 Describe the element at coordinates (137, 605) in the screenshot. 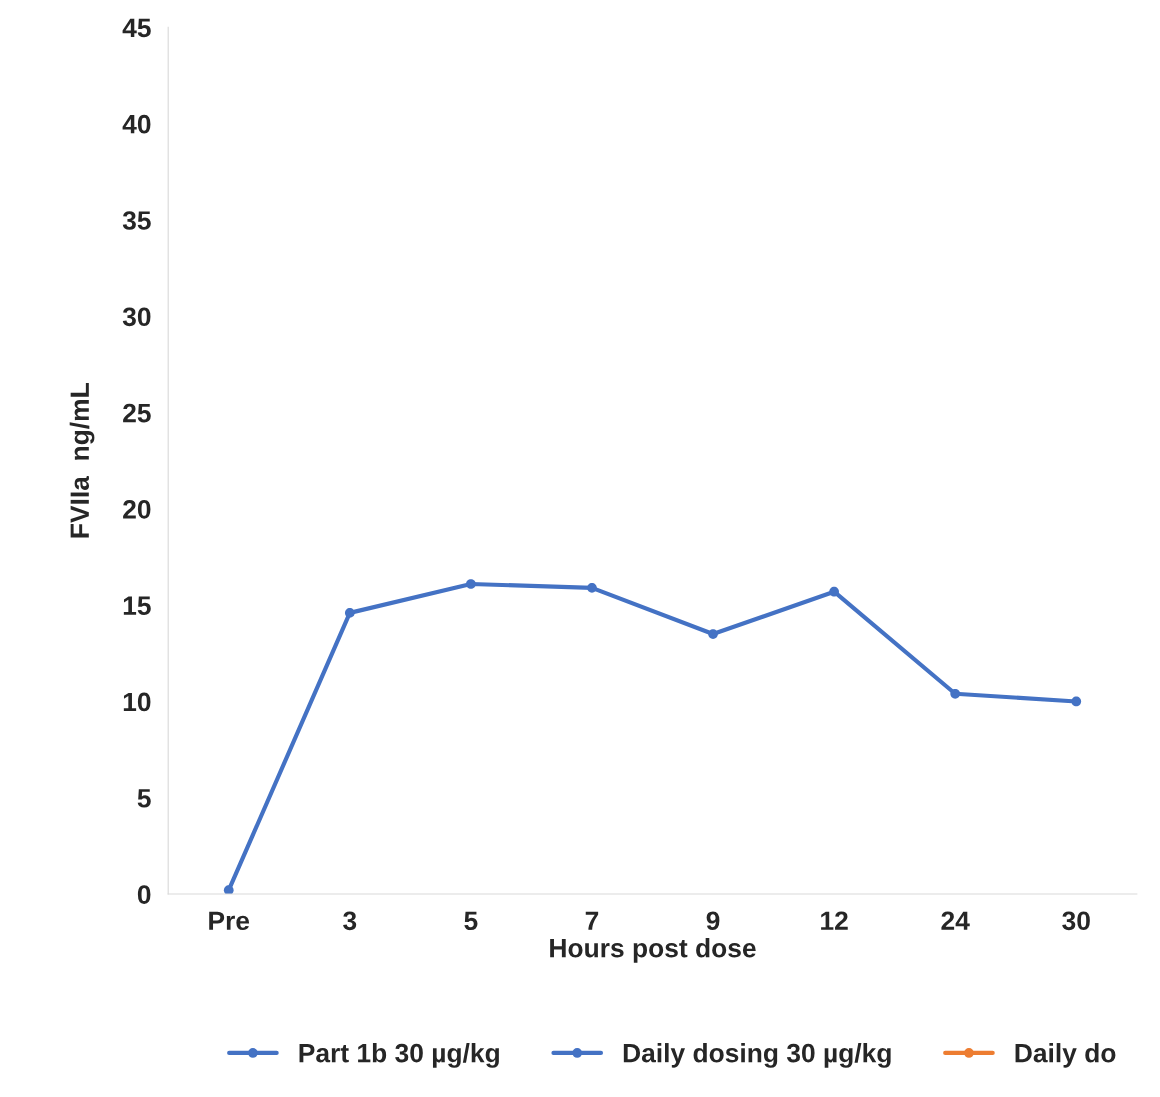

I see `y-tick-label: 15` at that location.